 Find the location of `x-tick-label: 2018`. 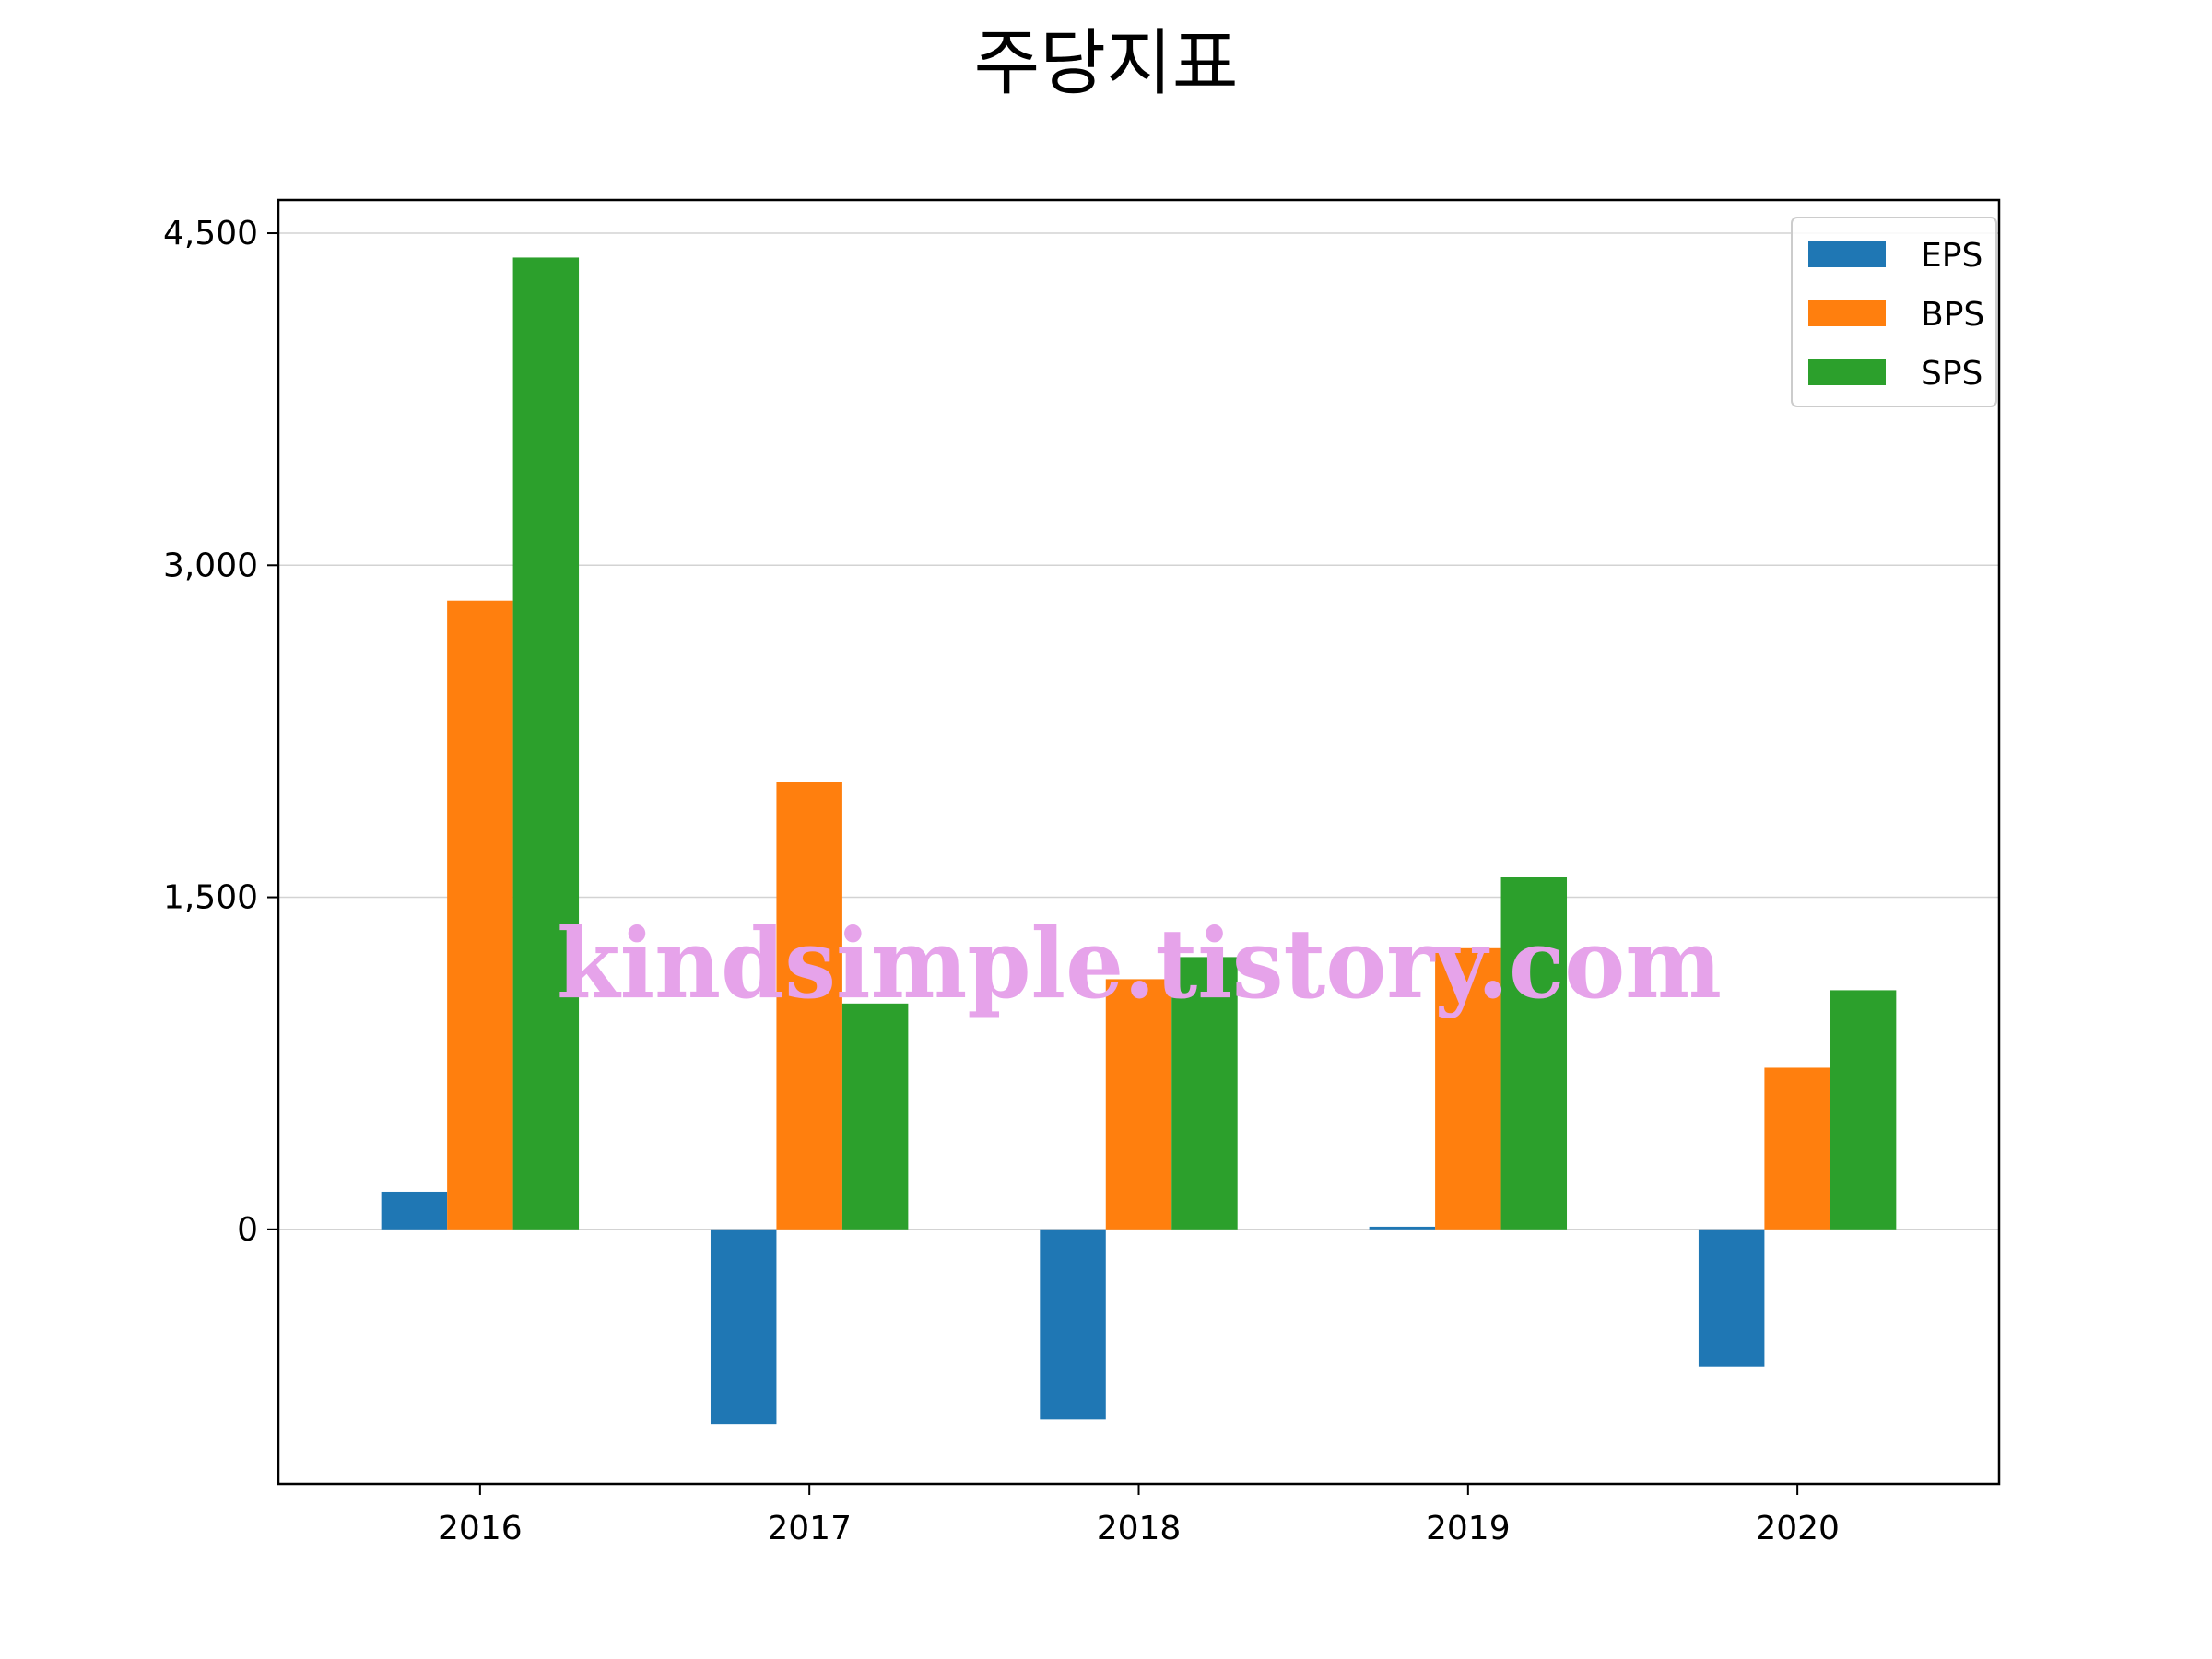

x-tick-label: 2018 is located at coordinates (1139, 1528).